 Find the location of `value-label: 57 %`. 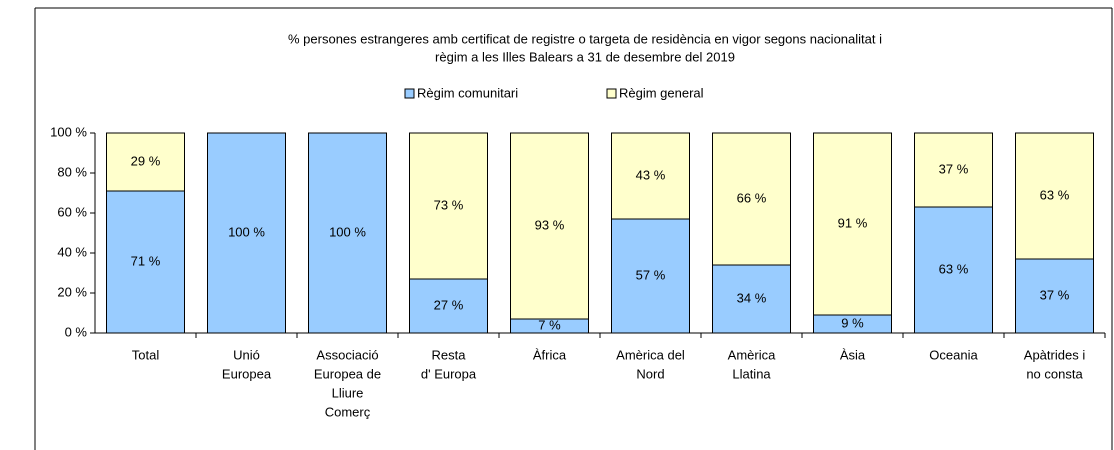

value-label: 57 % is located at coordinates (651, 274).